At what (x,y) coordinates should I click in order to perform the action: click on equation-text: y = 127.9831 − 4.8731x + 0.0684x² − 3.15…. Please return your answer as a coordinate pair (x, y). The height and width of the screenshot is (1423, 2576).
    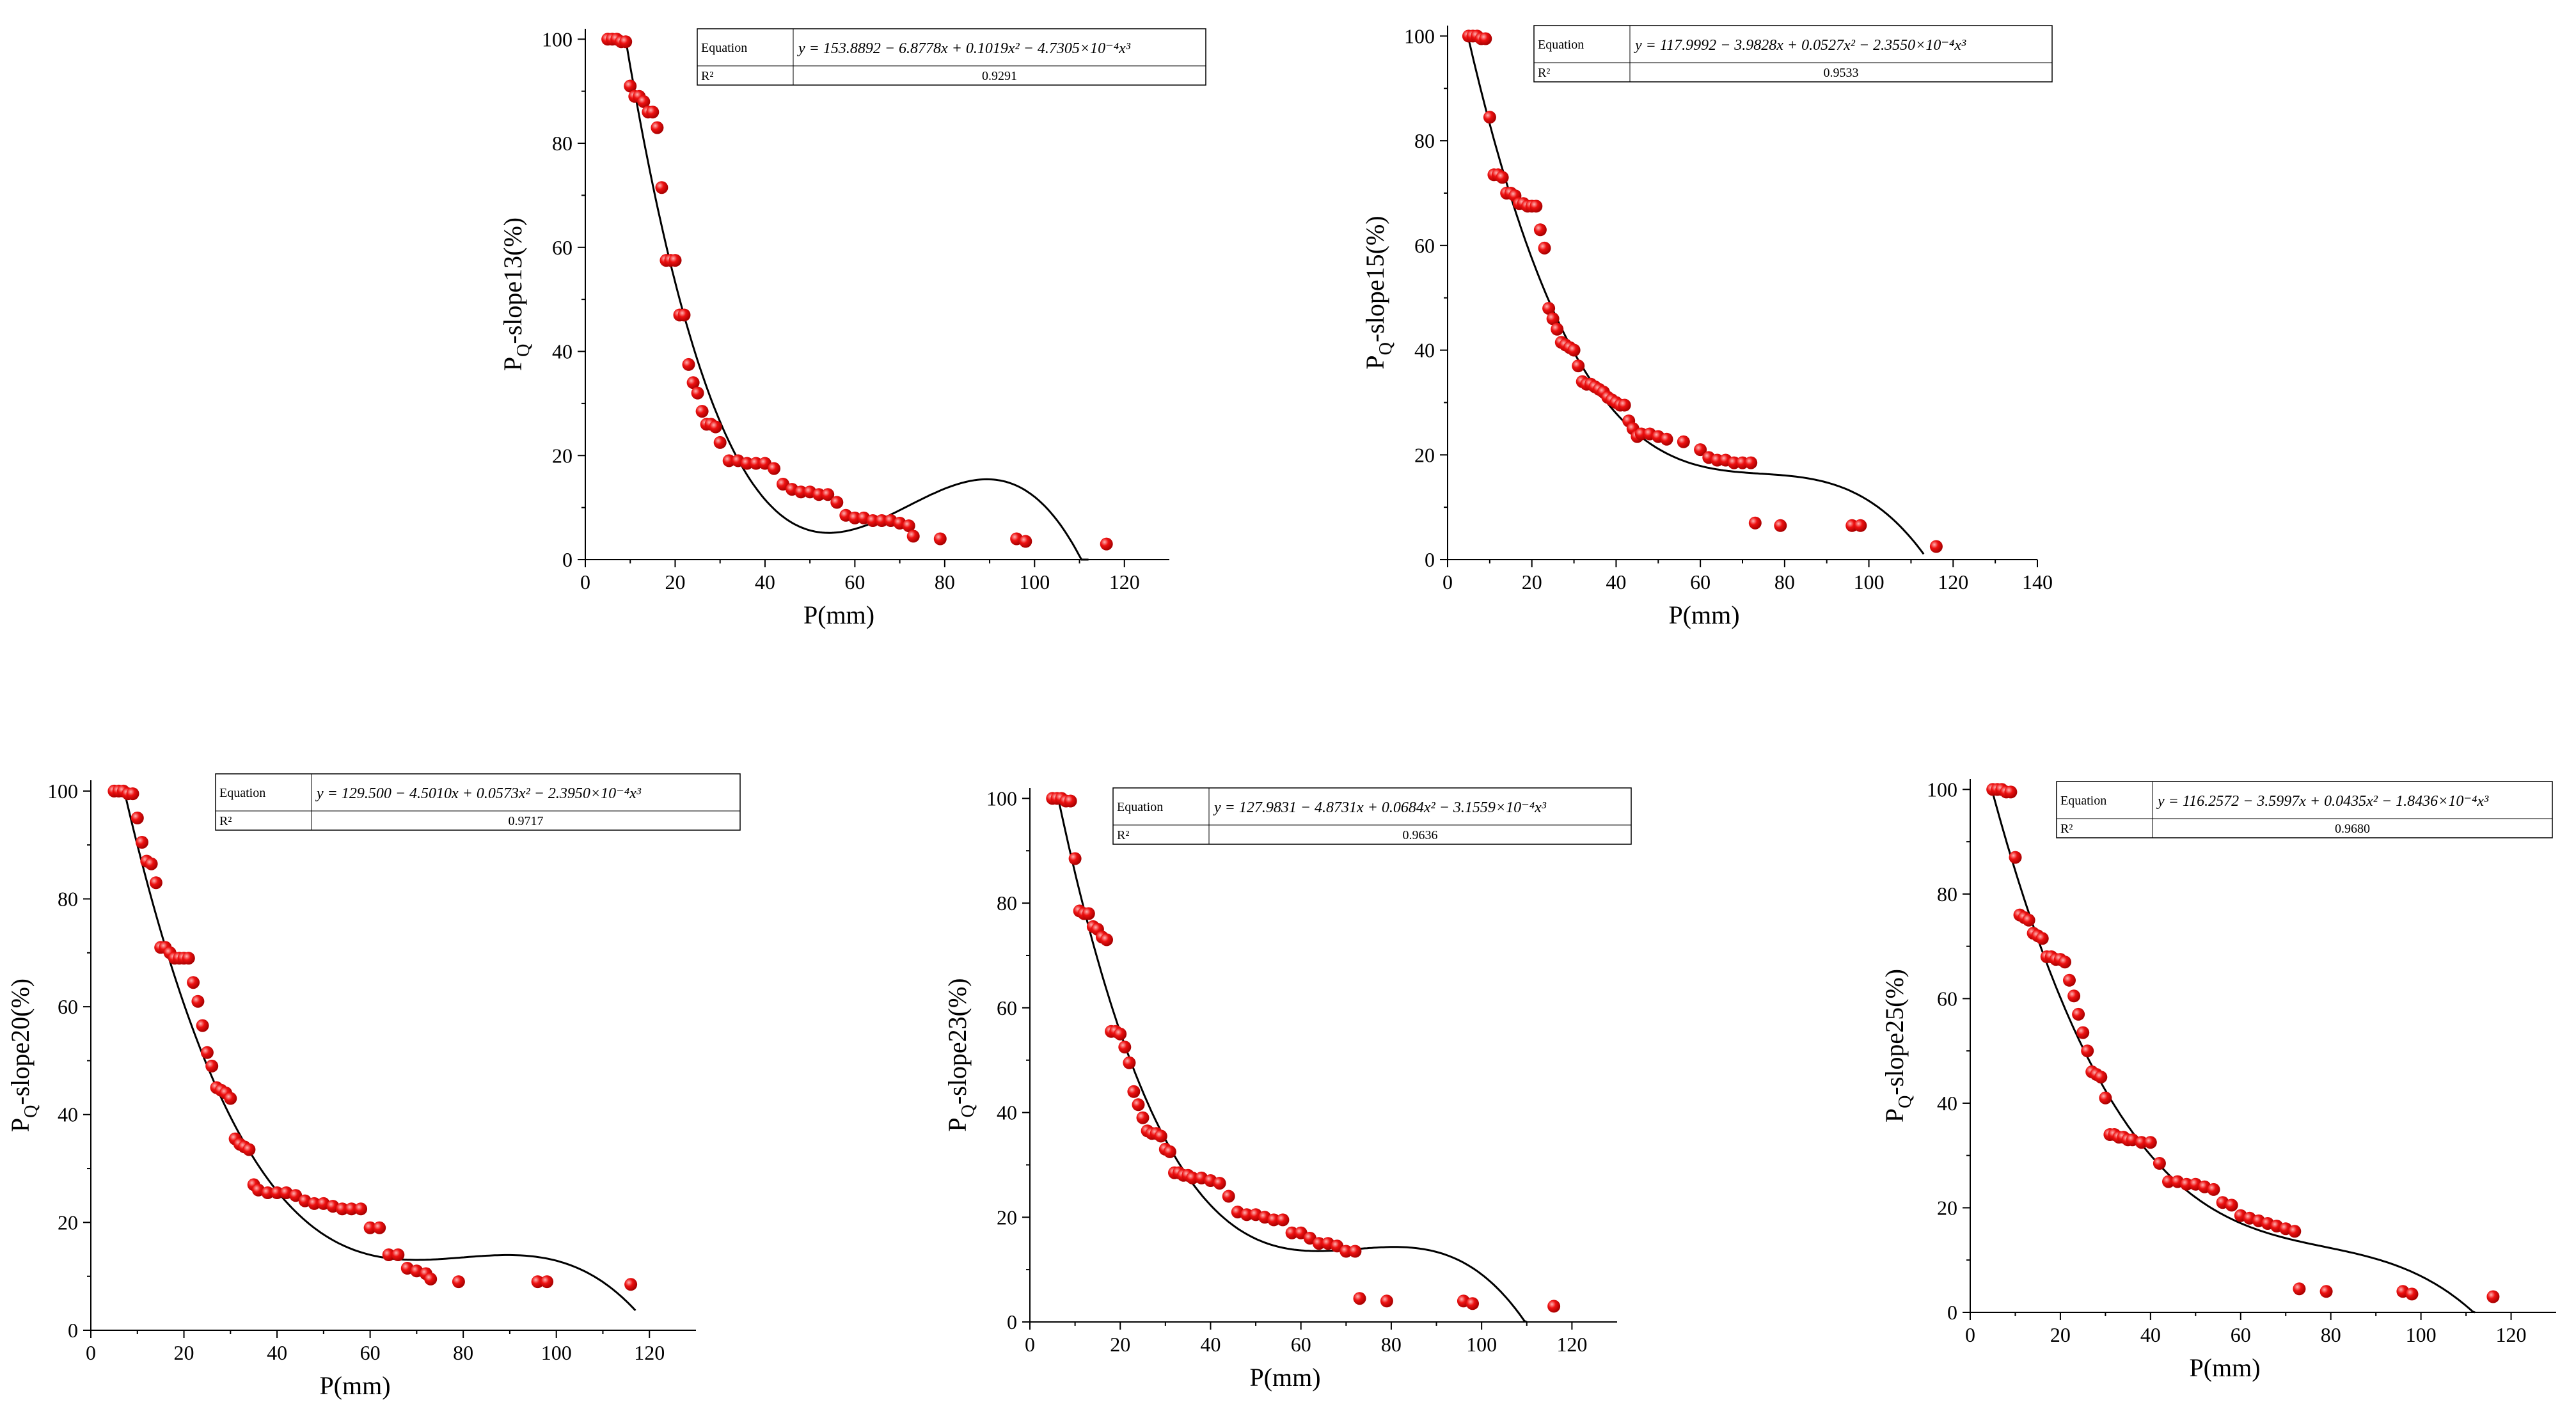
    Looking at the image, I should click on (1380, 807).